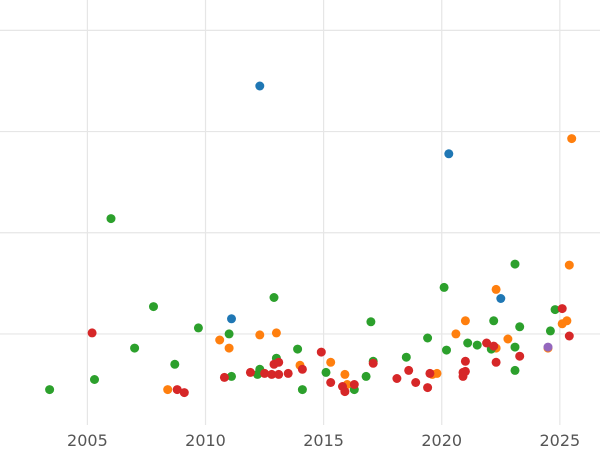 The width and height of the screenshot is (600, 450). Describe the element at coordinates (87, 440) in the screenshot. I see `x-tick-label: 2005` at that location.